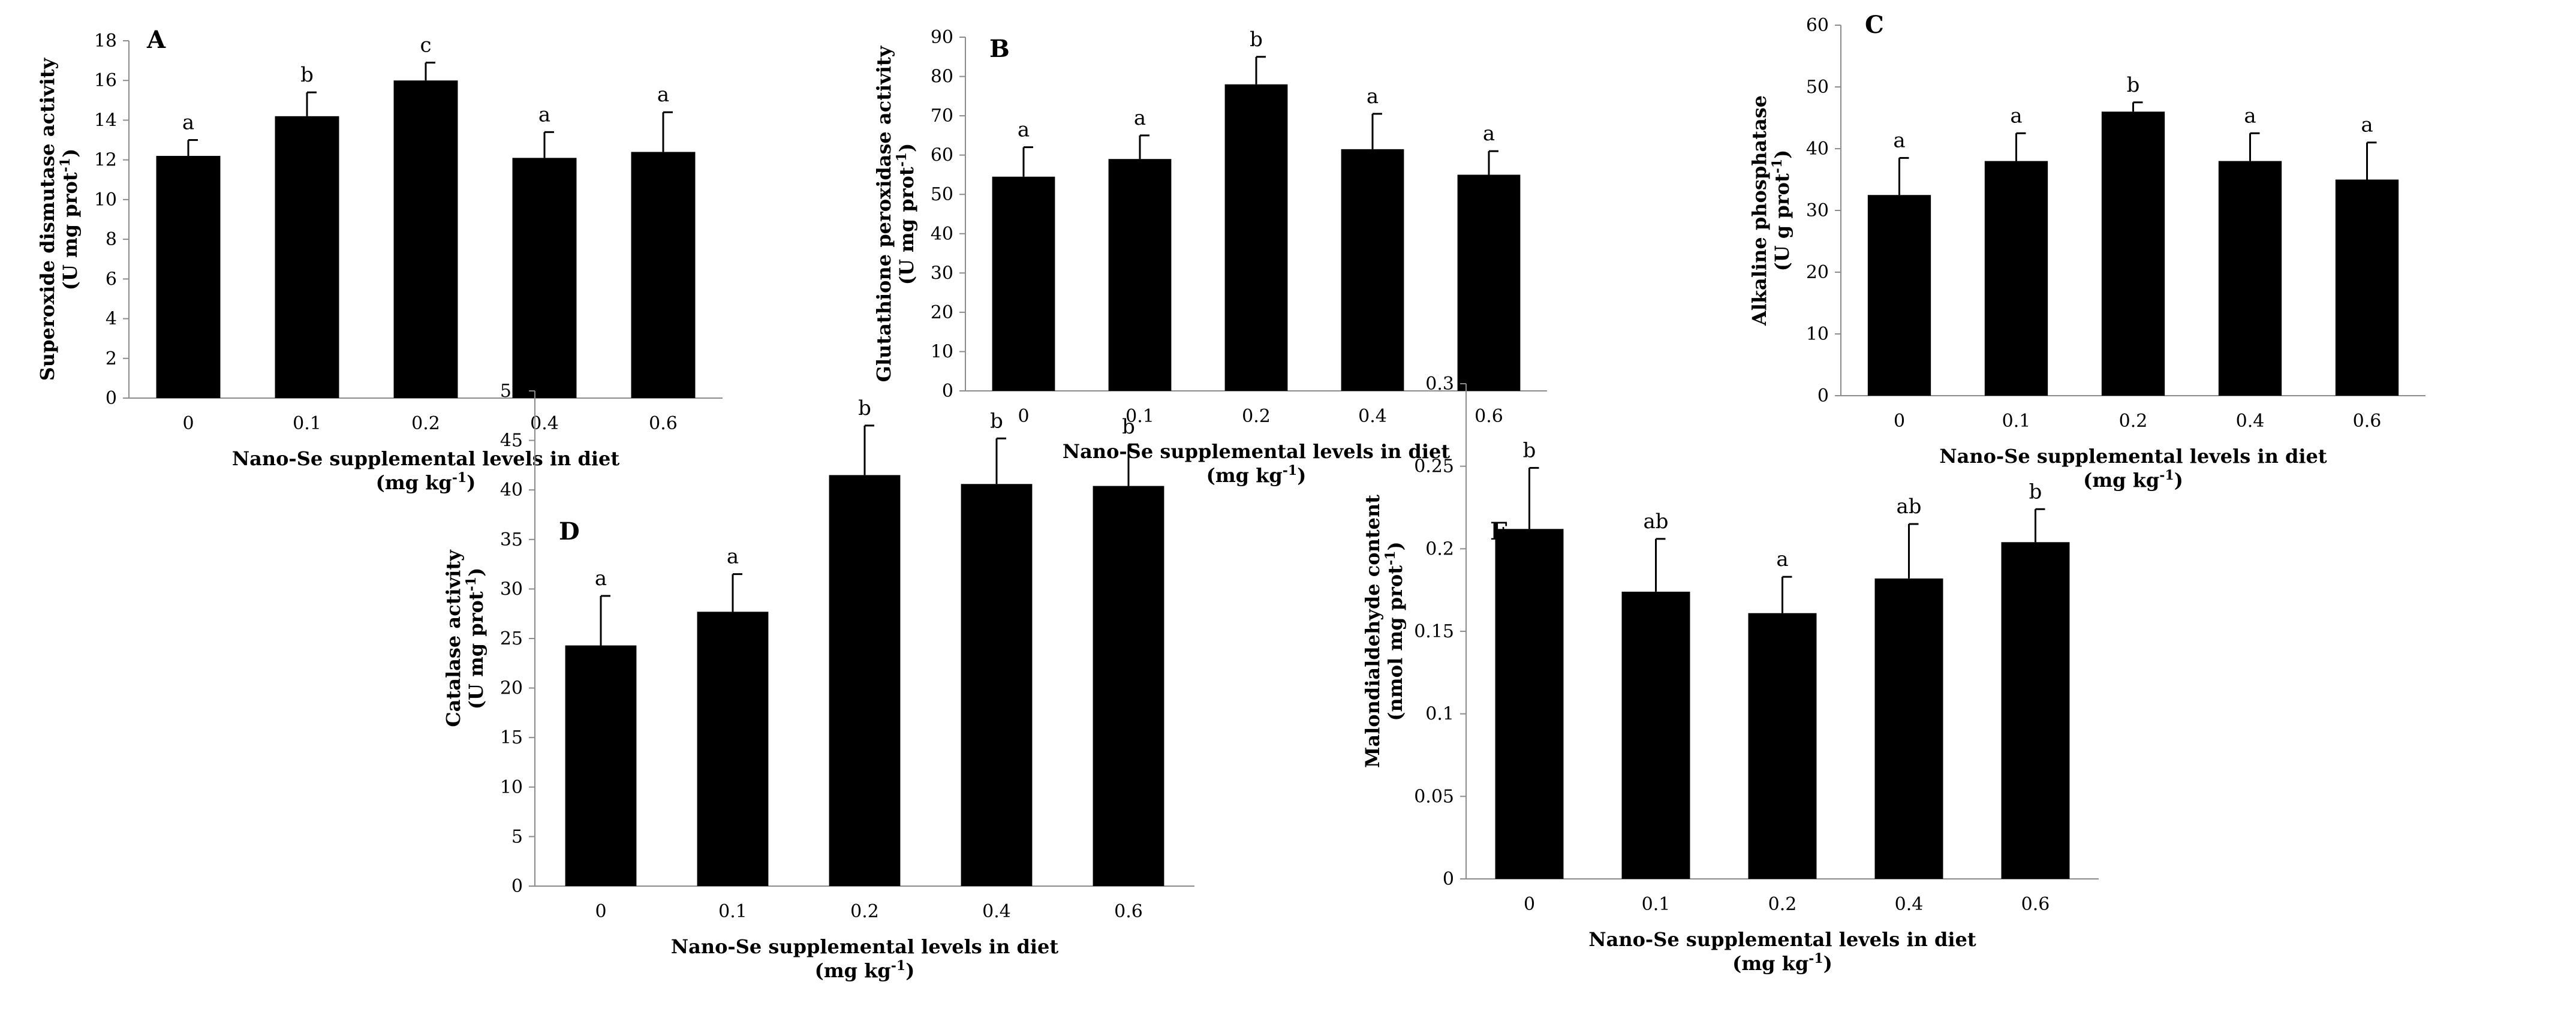 The width and height of the screenshot is (2576, 1009). I want to click on y-tick-label: 0.2, so click(1439, 548).